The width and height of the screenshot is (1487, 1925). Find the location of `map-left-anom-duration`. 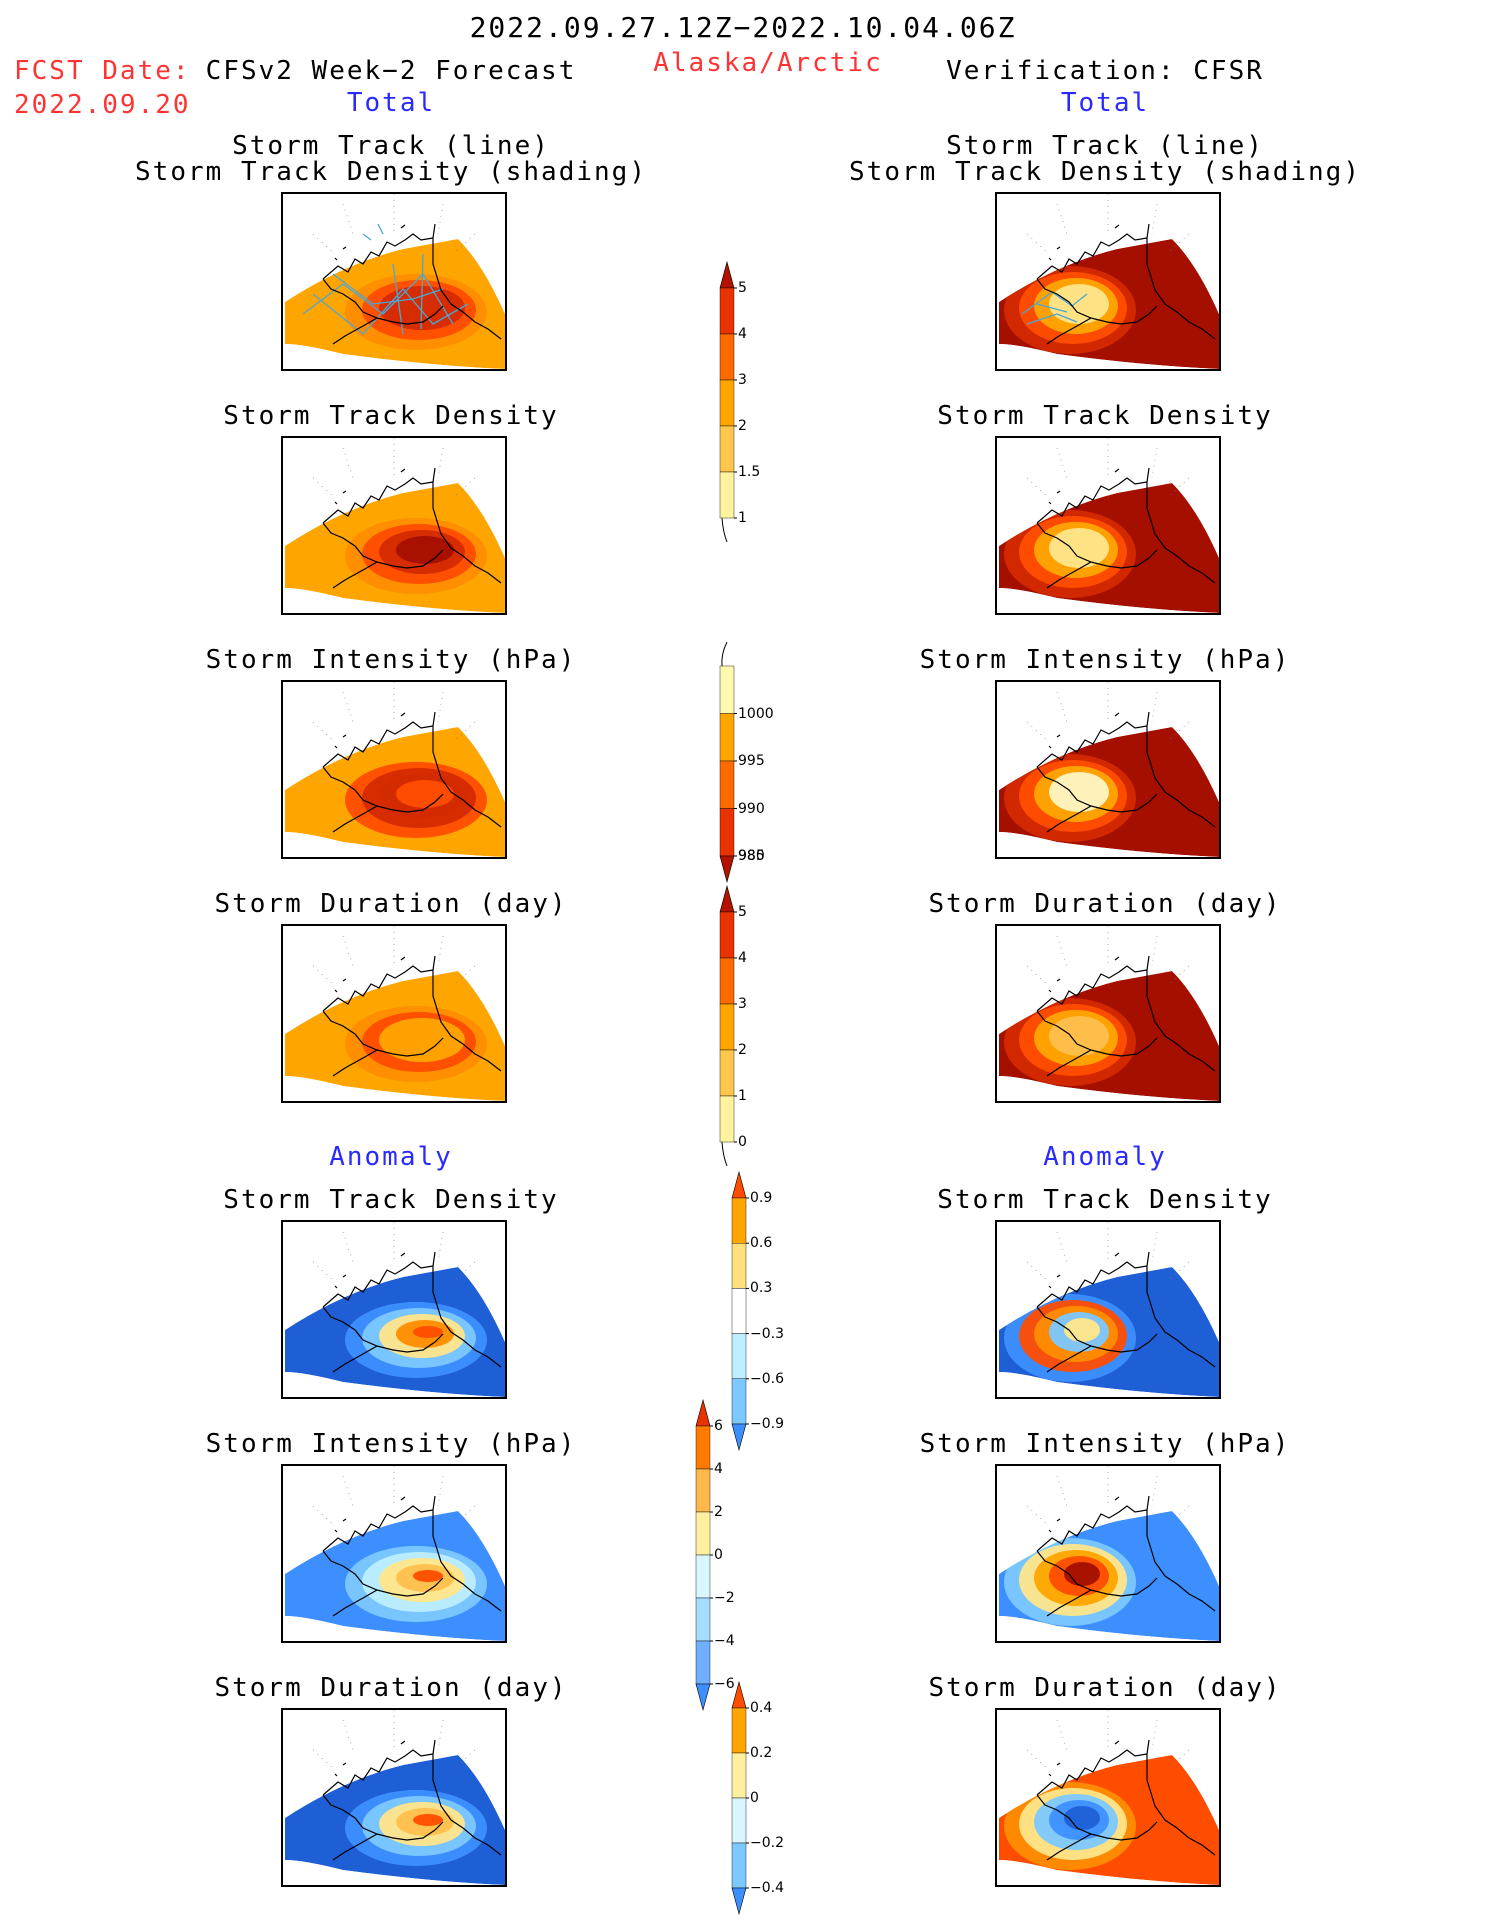

map-left-anom-duration is located at coordinates (394, 1797).